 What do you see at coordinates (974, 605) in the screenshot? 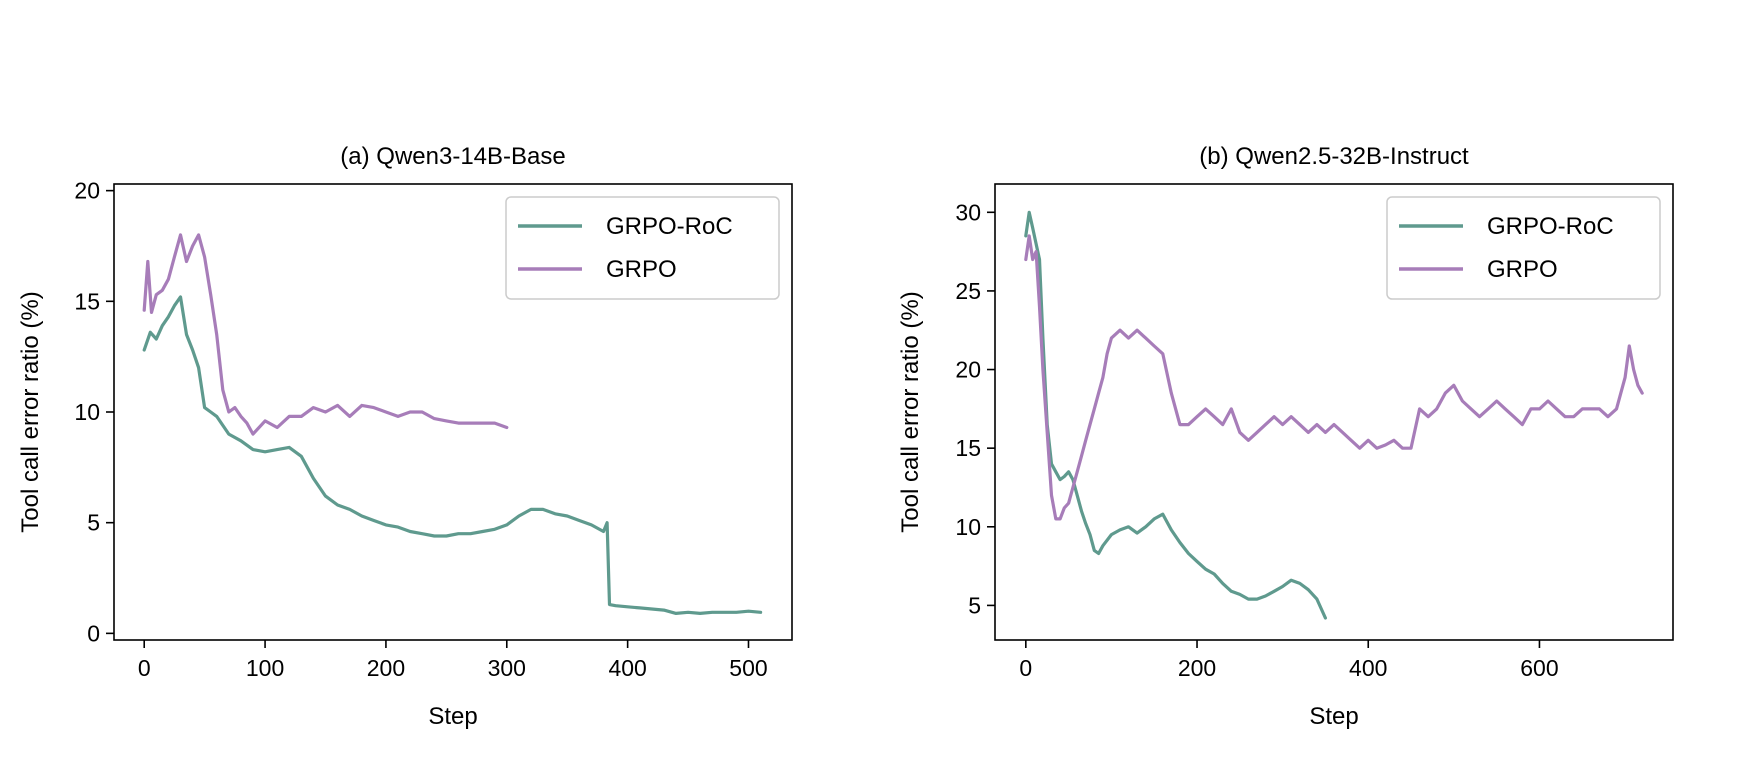
I see `subplot-b-y-tick-label-5: 5` at bounding box center [974, 605].